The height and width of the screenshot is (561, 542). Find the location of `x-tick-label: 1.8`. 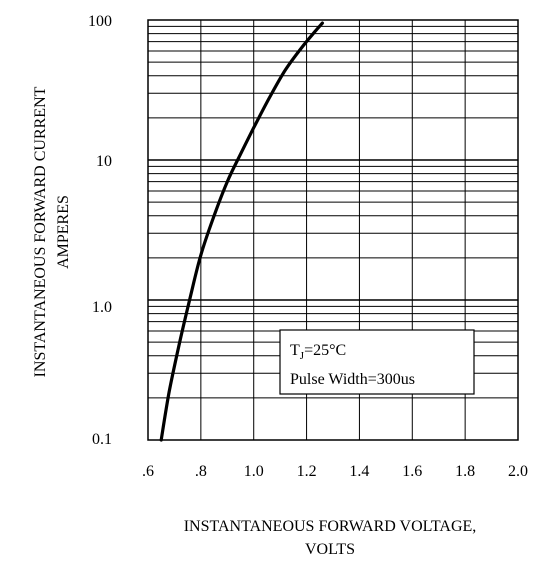

x-tick-label: 1.8 is located at coordinates (465, 471).